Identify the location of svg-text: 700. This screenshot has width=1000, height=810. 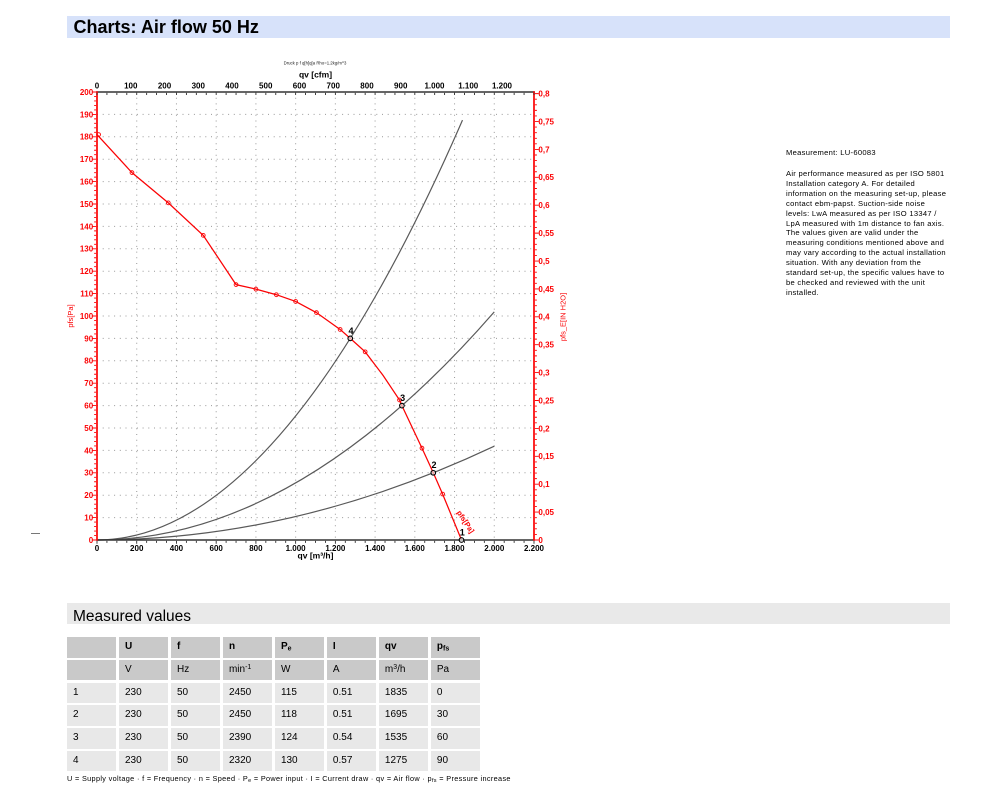
(334, 85).